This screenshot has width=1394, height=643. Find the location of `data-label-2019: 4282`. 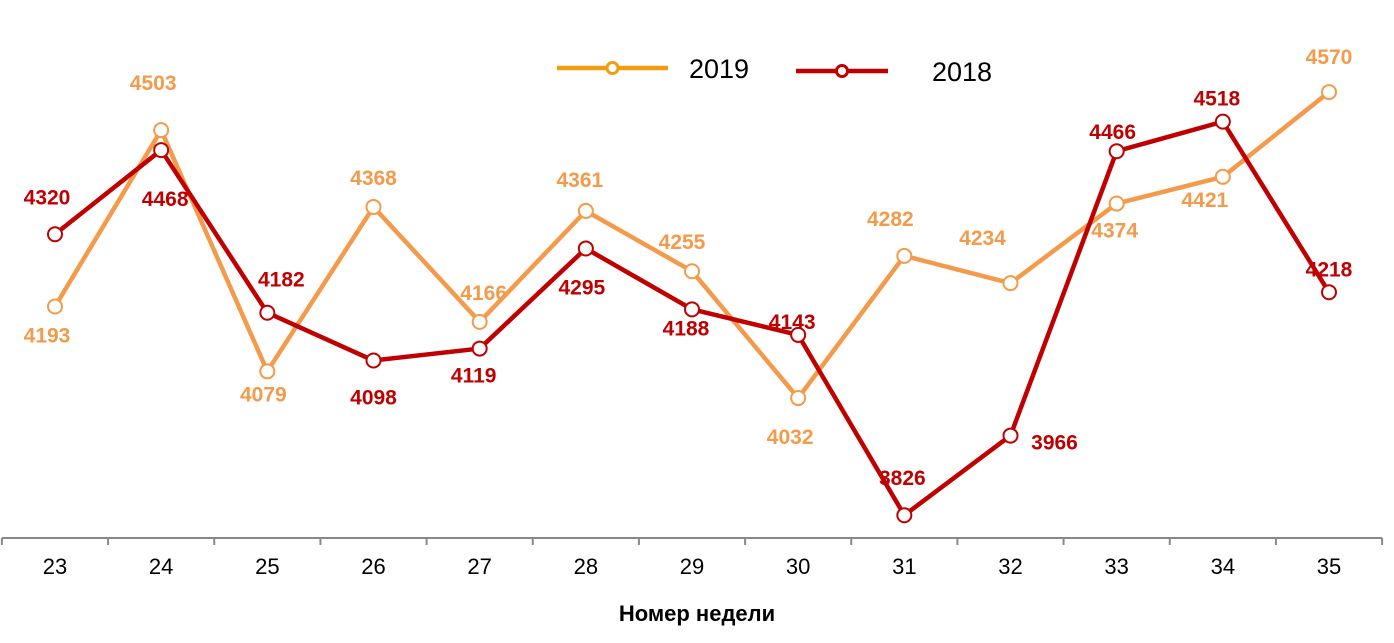

data-label-2019: 4282 is located at coordinates (890, 219).